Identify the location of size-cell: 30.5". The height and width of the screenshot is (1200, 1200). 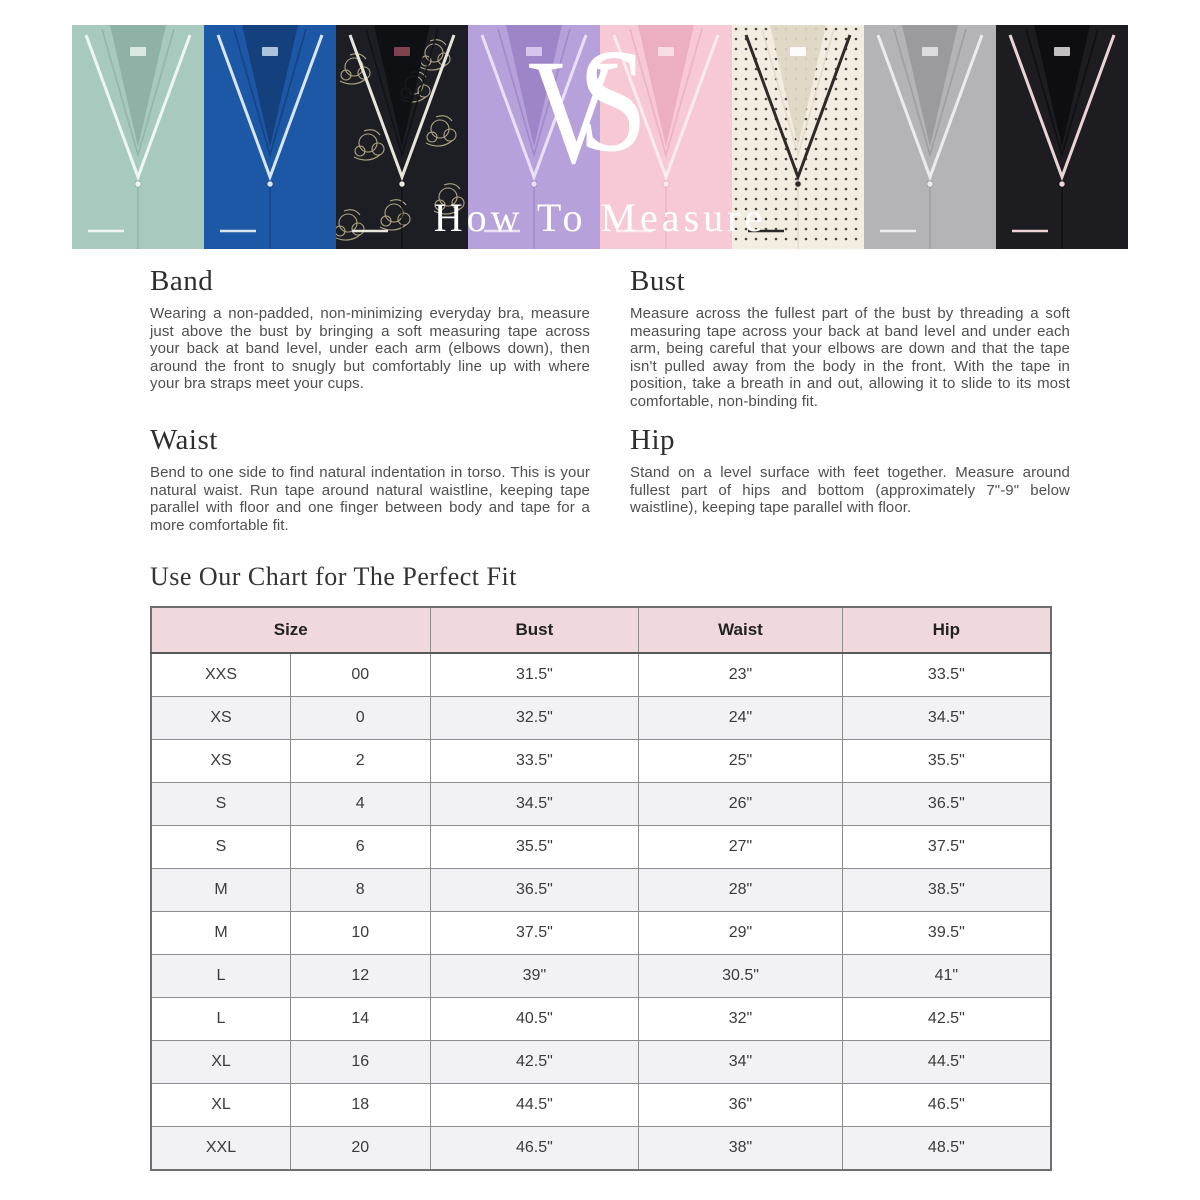
(740, 976).